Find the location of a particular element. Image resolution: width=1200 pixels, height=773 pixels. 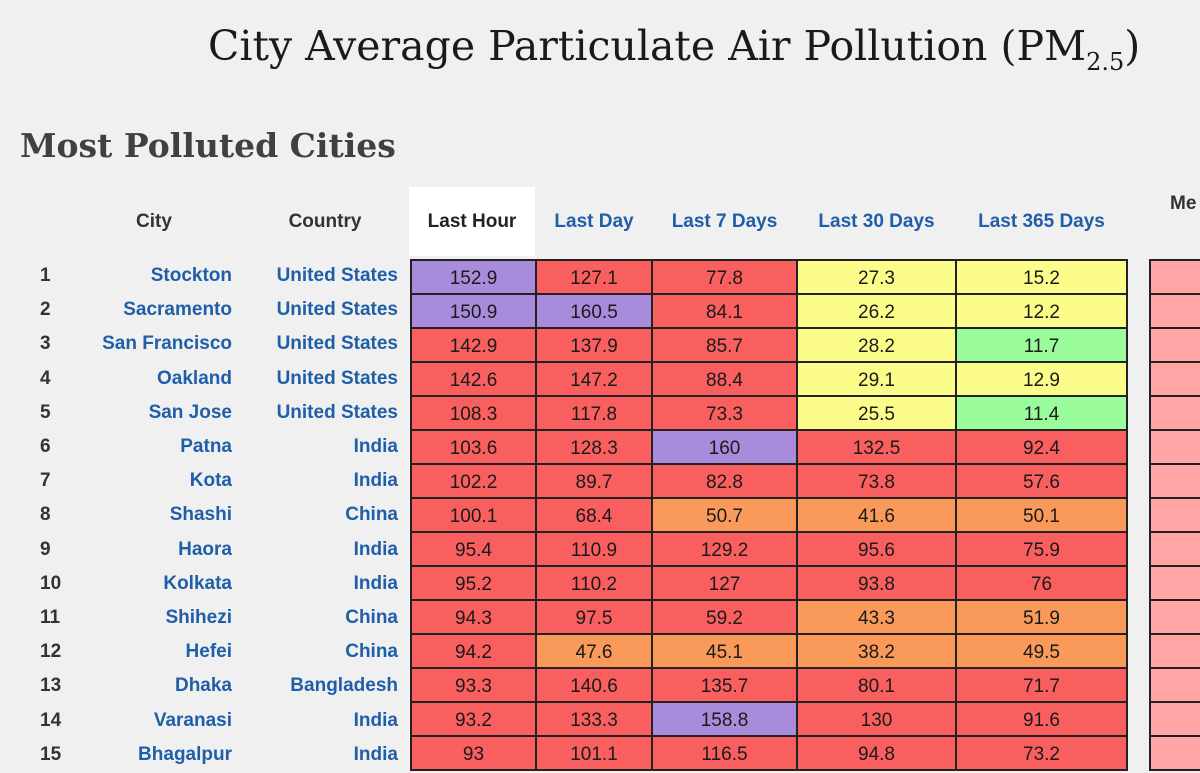

value-cell: 158.8 is located at coordinates (725, 720).